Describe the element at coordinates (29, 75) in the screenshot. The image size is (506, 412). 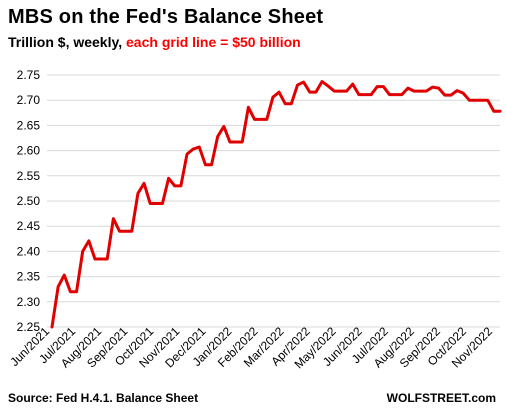
I see `y-tick-label: 2.75` at that location.